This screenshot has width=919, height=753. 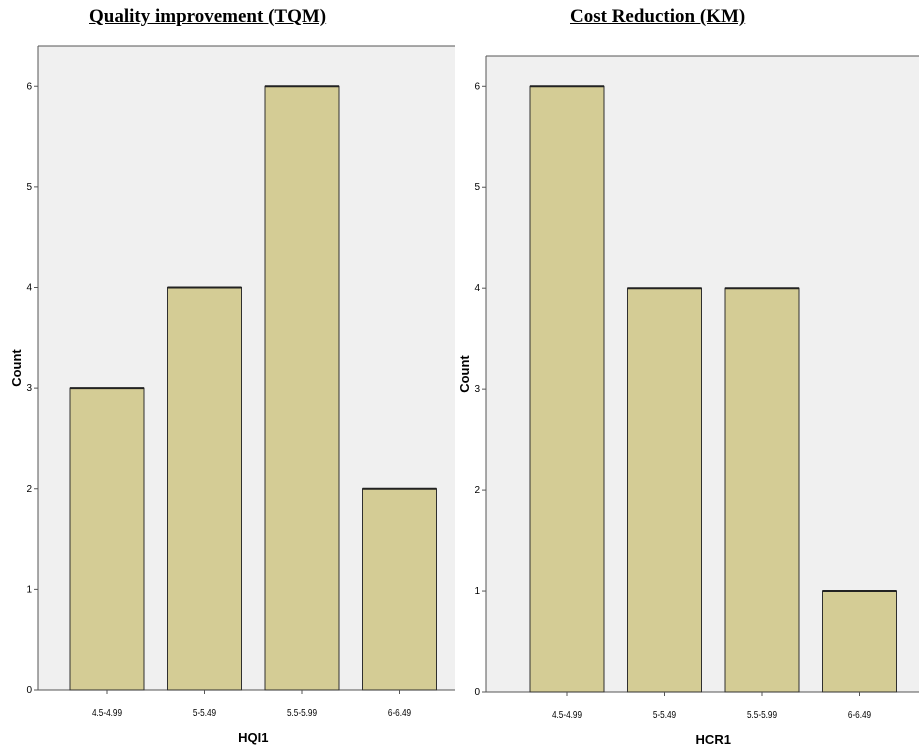 What do you see at coordinates (208, 16) in the screenshot?
I see `chart-title-quality: Quality improvement (TQM)` at bounding box center [208, 16].